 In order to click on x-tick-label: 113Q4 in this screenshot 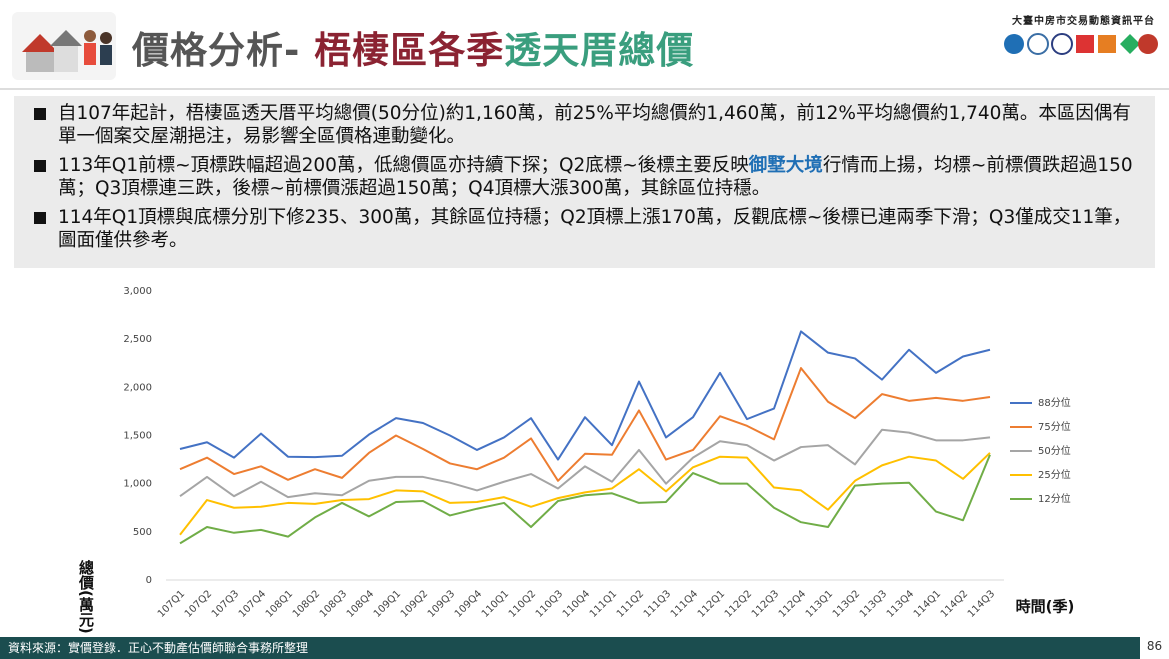, I will do `click(900, 603)`.